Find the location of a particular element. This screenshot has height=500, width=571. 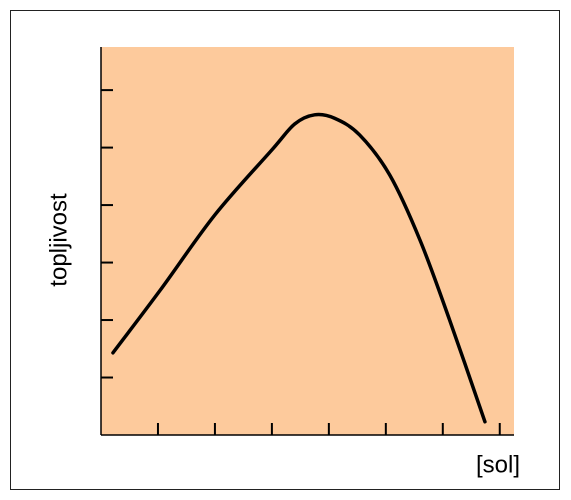

y-axis-label: topljivost is located at coordinates (58, 240).